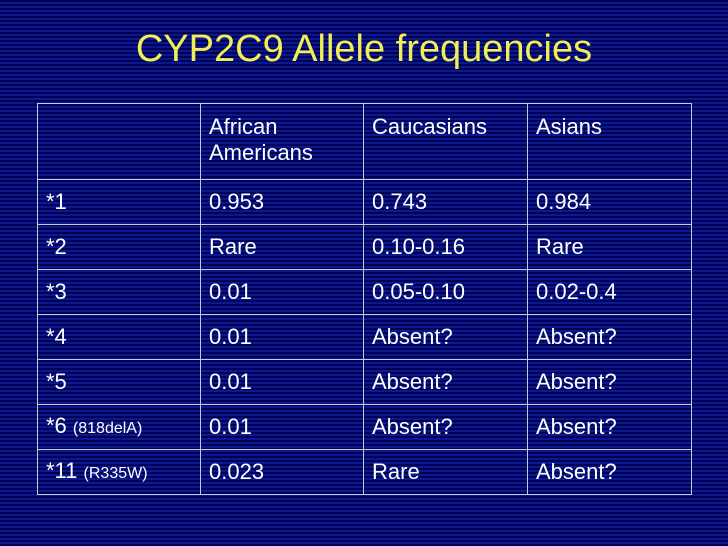  I want to click on allele-cell: *11 (R335W), so click(119, 472).